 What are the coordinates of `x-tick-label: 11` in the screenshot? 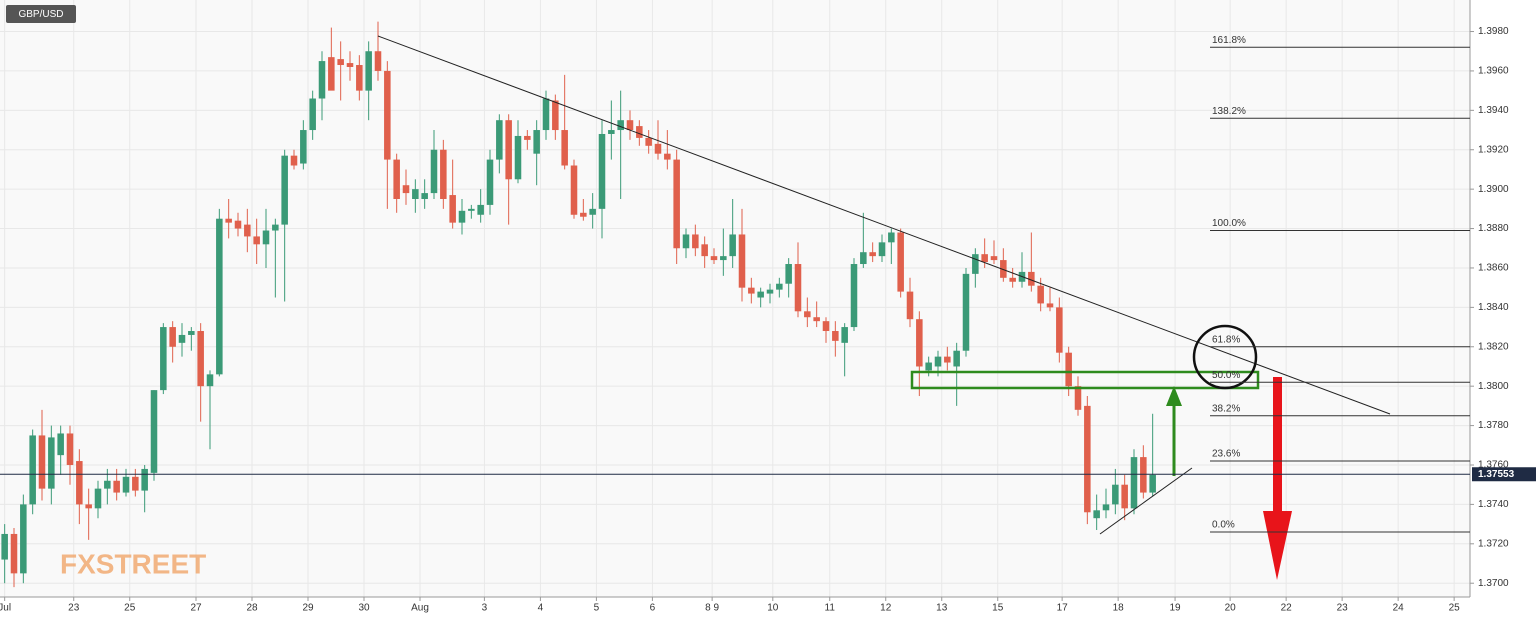 It's located at (830, 608).